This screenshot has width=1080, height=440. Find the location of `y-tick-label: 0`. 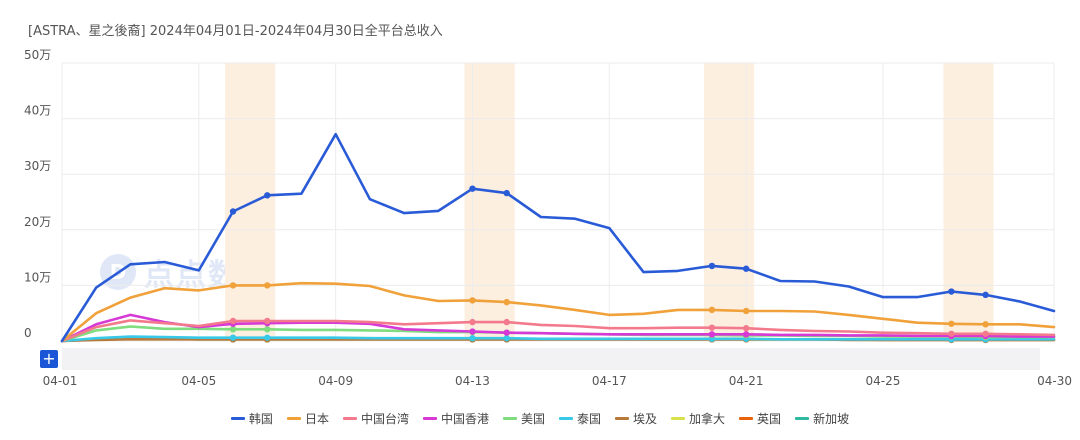

y-tick-label: 0 is located at coordinates (28, 333).